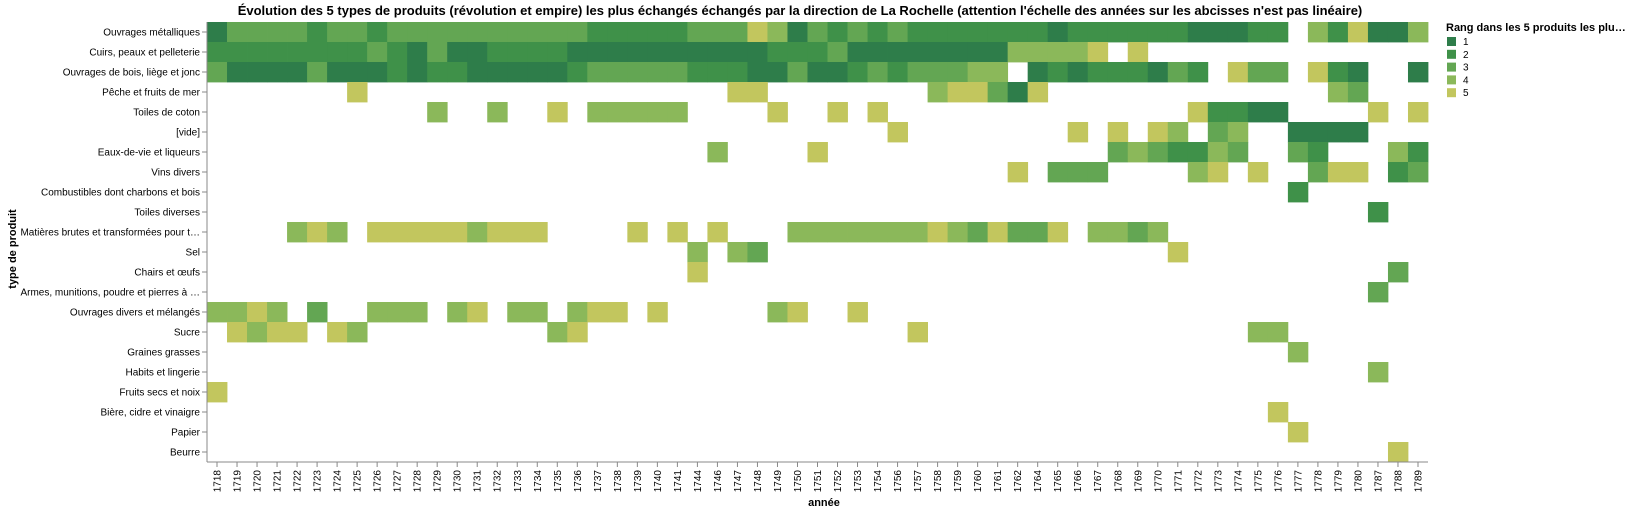 This screenshot has width=1630, height=512. What do you see at coordinates (958, 481) in the screenshot?
I see `x-tick-label: 1759` at bounding box center [958, 481].